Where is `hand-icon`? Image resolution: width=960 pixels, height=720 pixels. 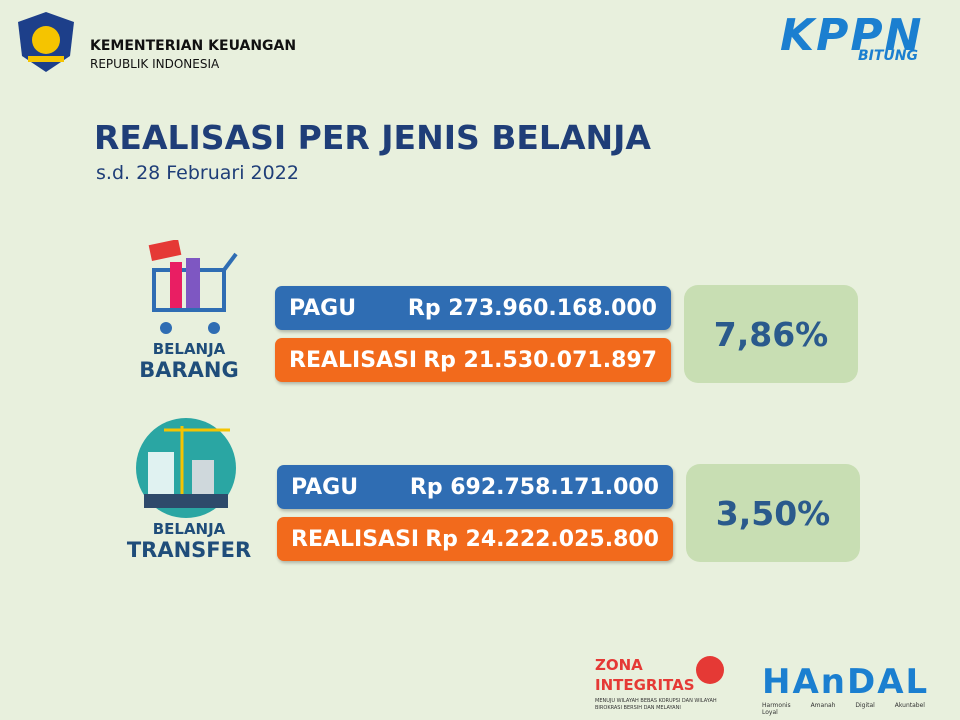
hand-icon is located at coordinates (710, 670).